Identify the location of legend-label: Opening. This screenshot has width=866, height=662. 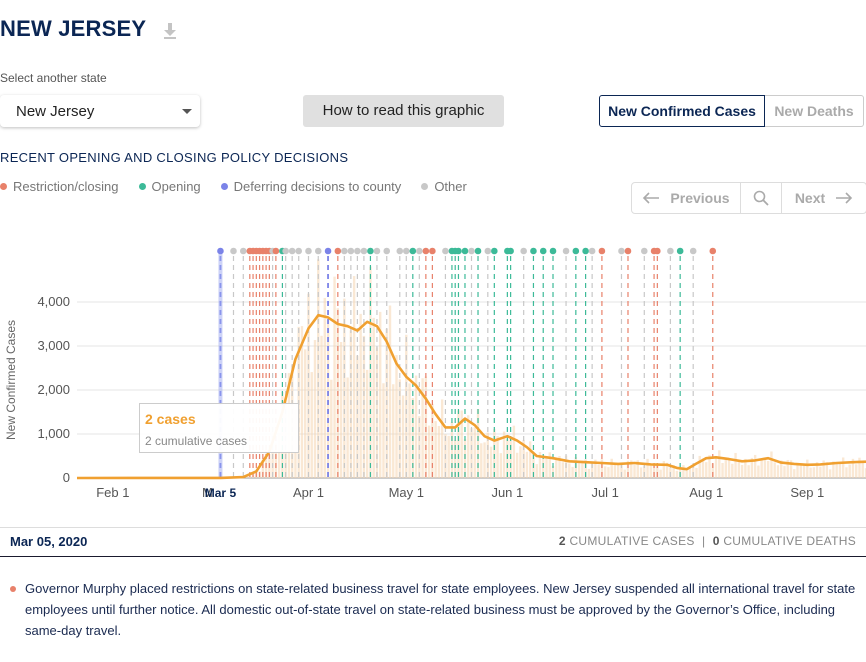
(176, 186).